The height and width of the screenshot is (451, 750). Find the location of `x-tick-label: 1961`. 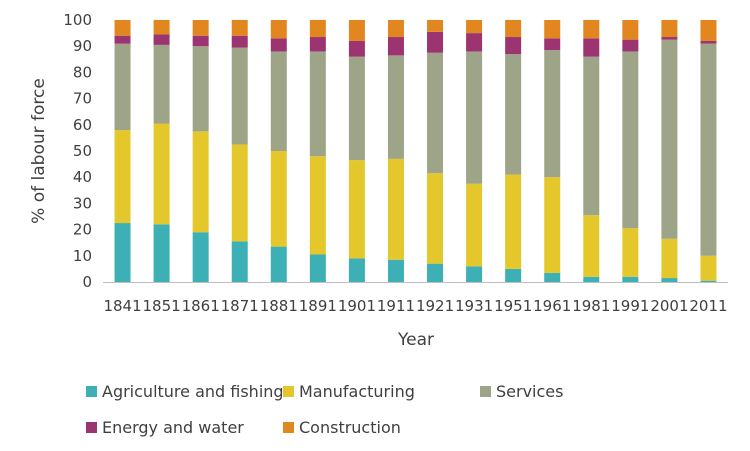

x-tick-label: 1961 is located at coordinates (552, 306).